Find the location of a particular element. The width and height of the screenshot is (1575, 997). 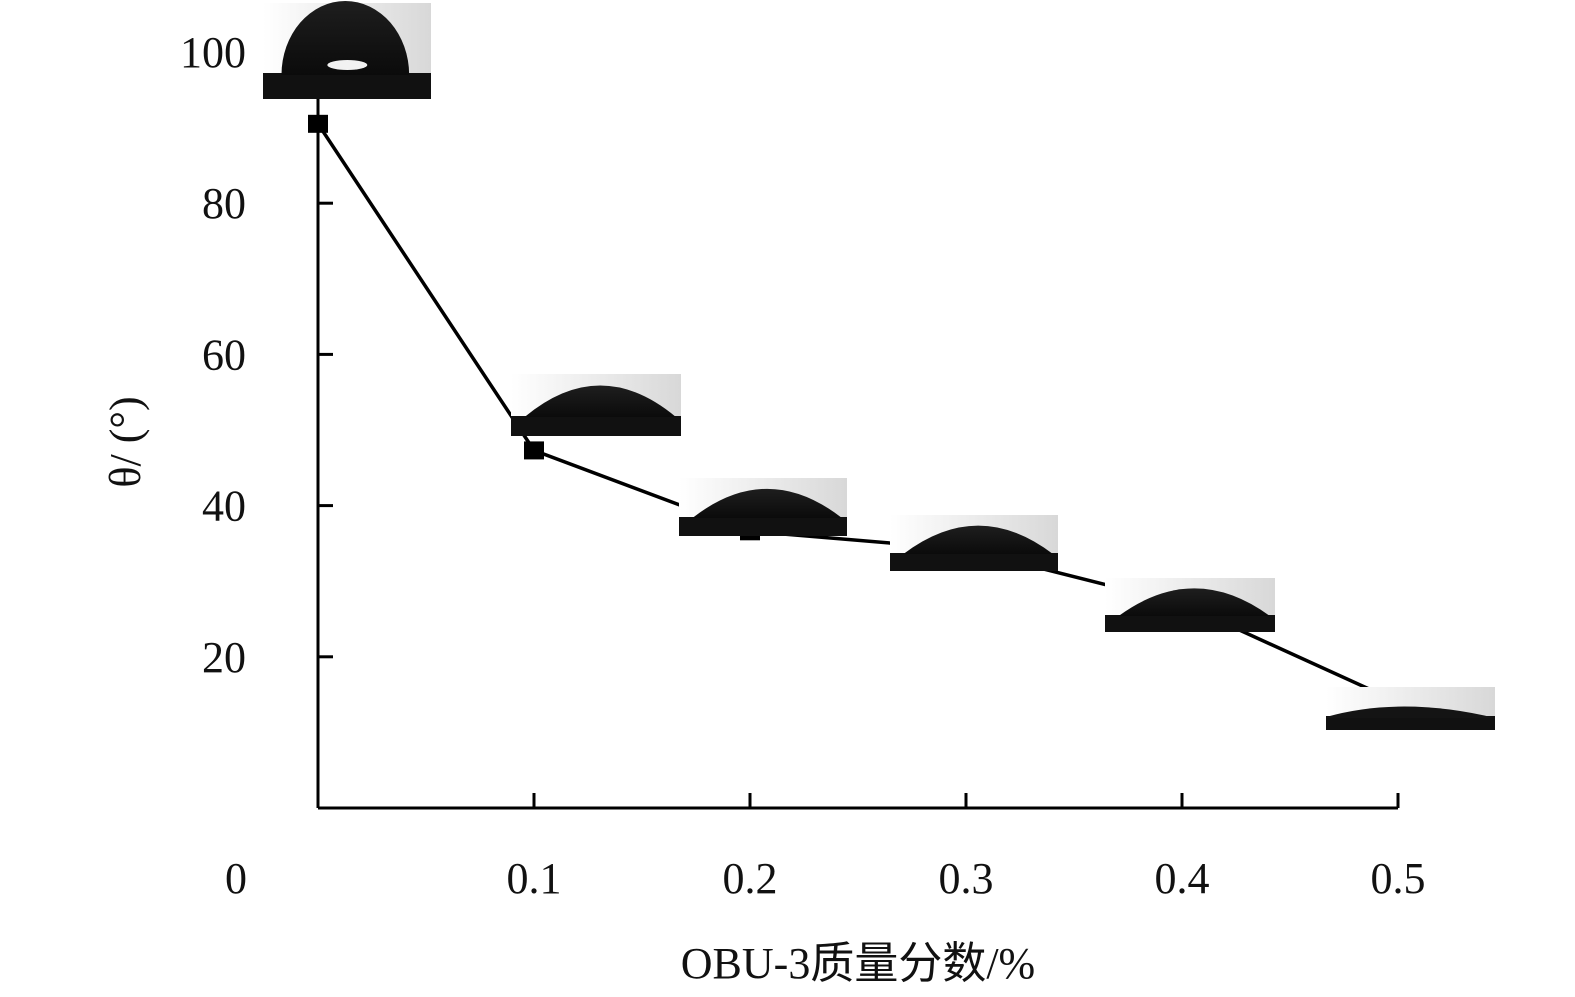

x-tick-label: 0.3 is located at coordinates (966, 878).